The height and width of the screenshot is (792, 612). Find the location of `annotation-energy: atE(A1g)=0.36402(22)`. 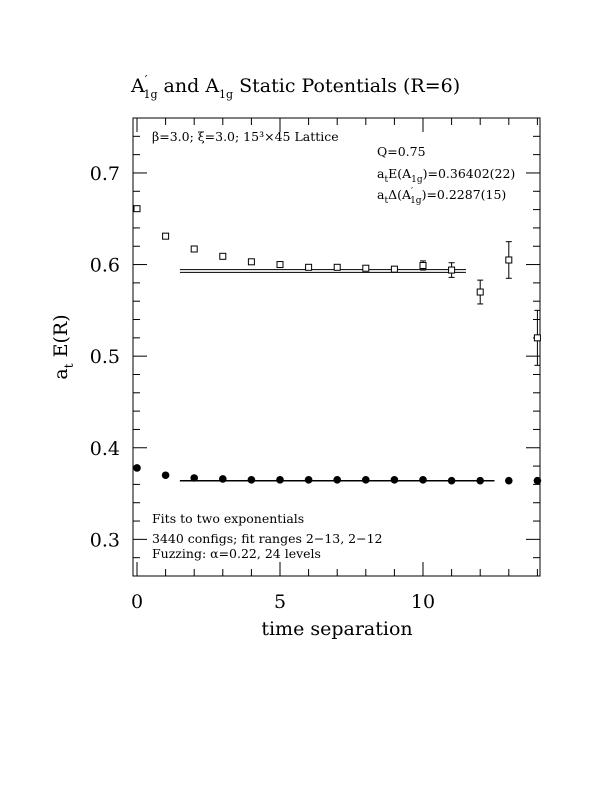

annotation-energy: atE(A1g)=0.36402(22) is located at coordinates (446, 175).